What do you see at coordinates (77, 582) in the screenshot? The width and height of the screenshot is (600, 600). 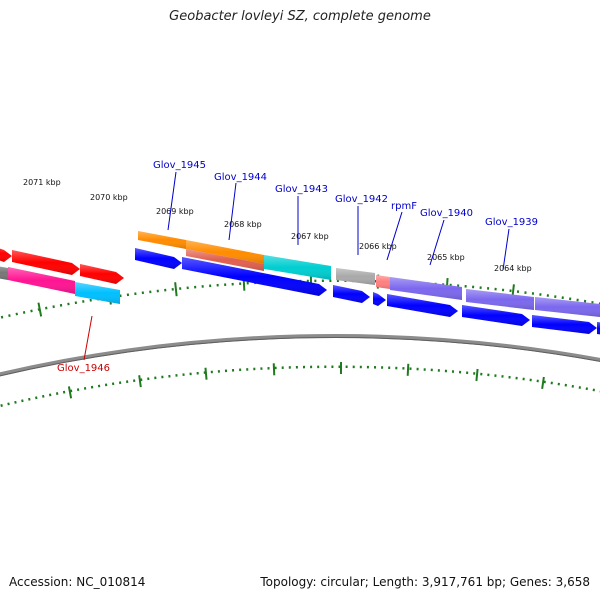 I see `accession-text: Accession: NC_010814` at bounding box center [77, 582].